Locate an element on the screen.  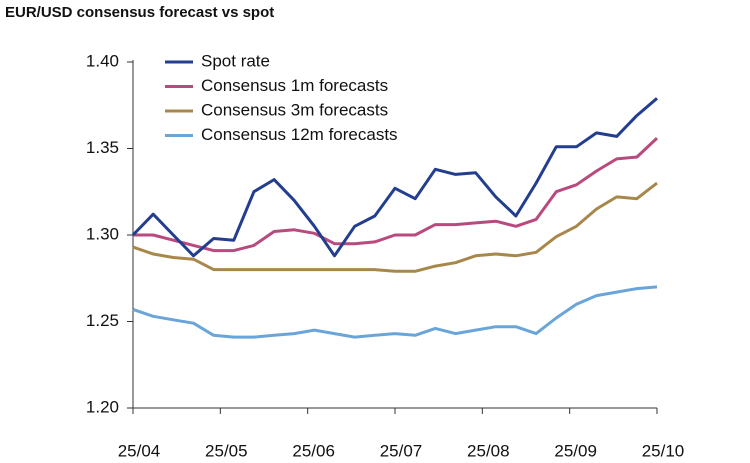
x-tick-label: 25/05 is located at coordinates (226, 450).